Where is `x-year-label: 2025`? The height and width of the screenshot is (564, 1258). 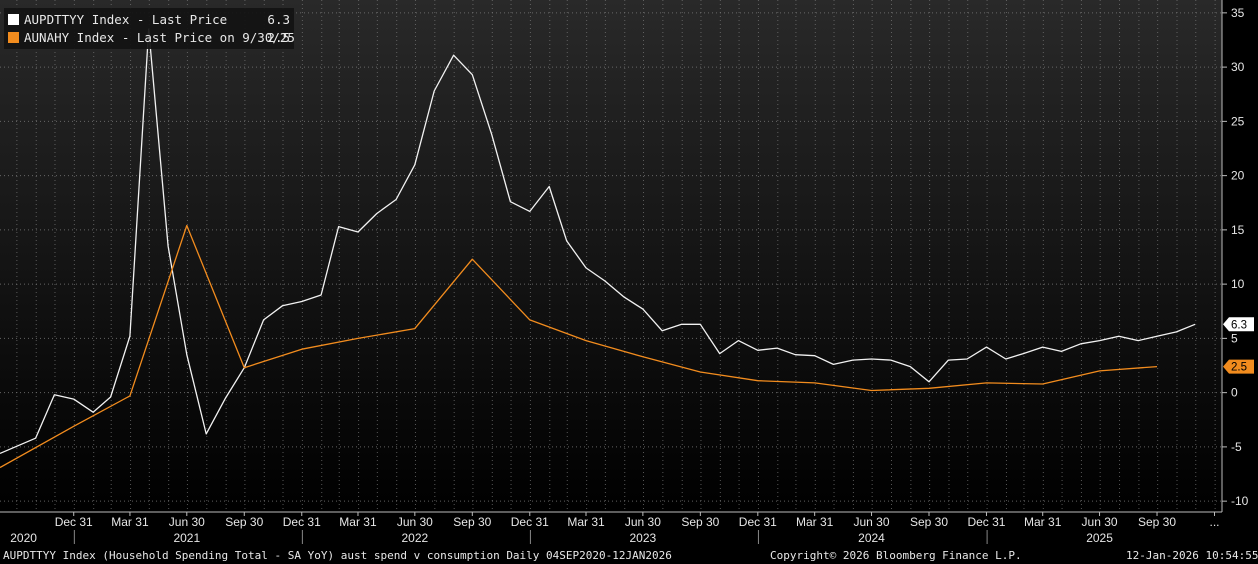 x-year-label: 2025 is located at coordinates (1099, 538).